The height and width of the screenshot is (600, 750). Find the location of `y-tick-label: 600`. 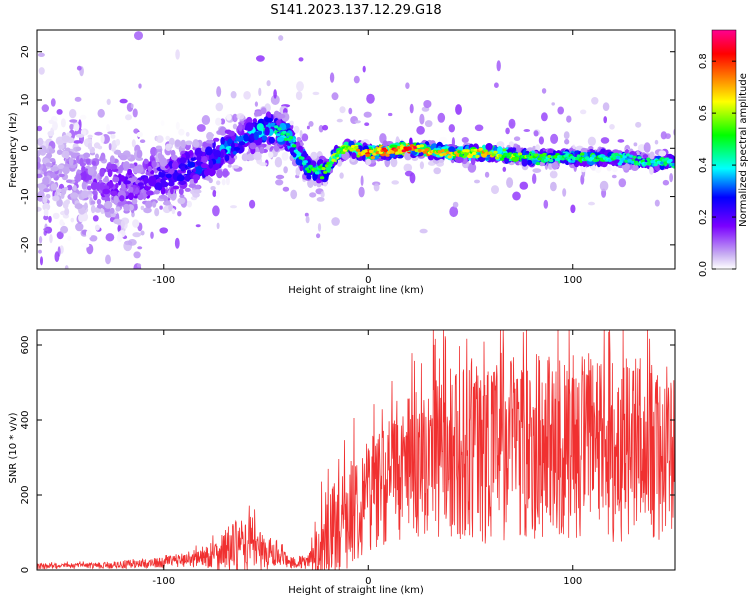

y-tick-label: 600 is located at coordinates (25, 344).